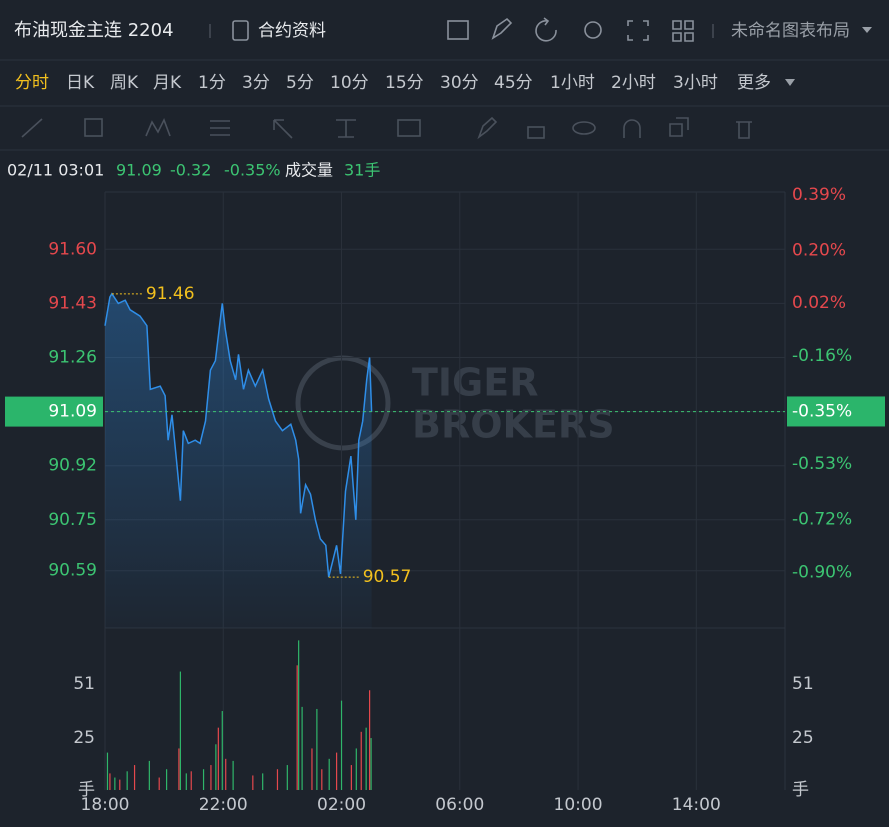 The image size is (889, 827). What do you see at coordinates (72, 357) in the screenshot?
I see `y-tick-label: 91.26` at bounding box center [72, 357].